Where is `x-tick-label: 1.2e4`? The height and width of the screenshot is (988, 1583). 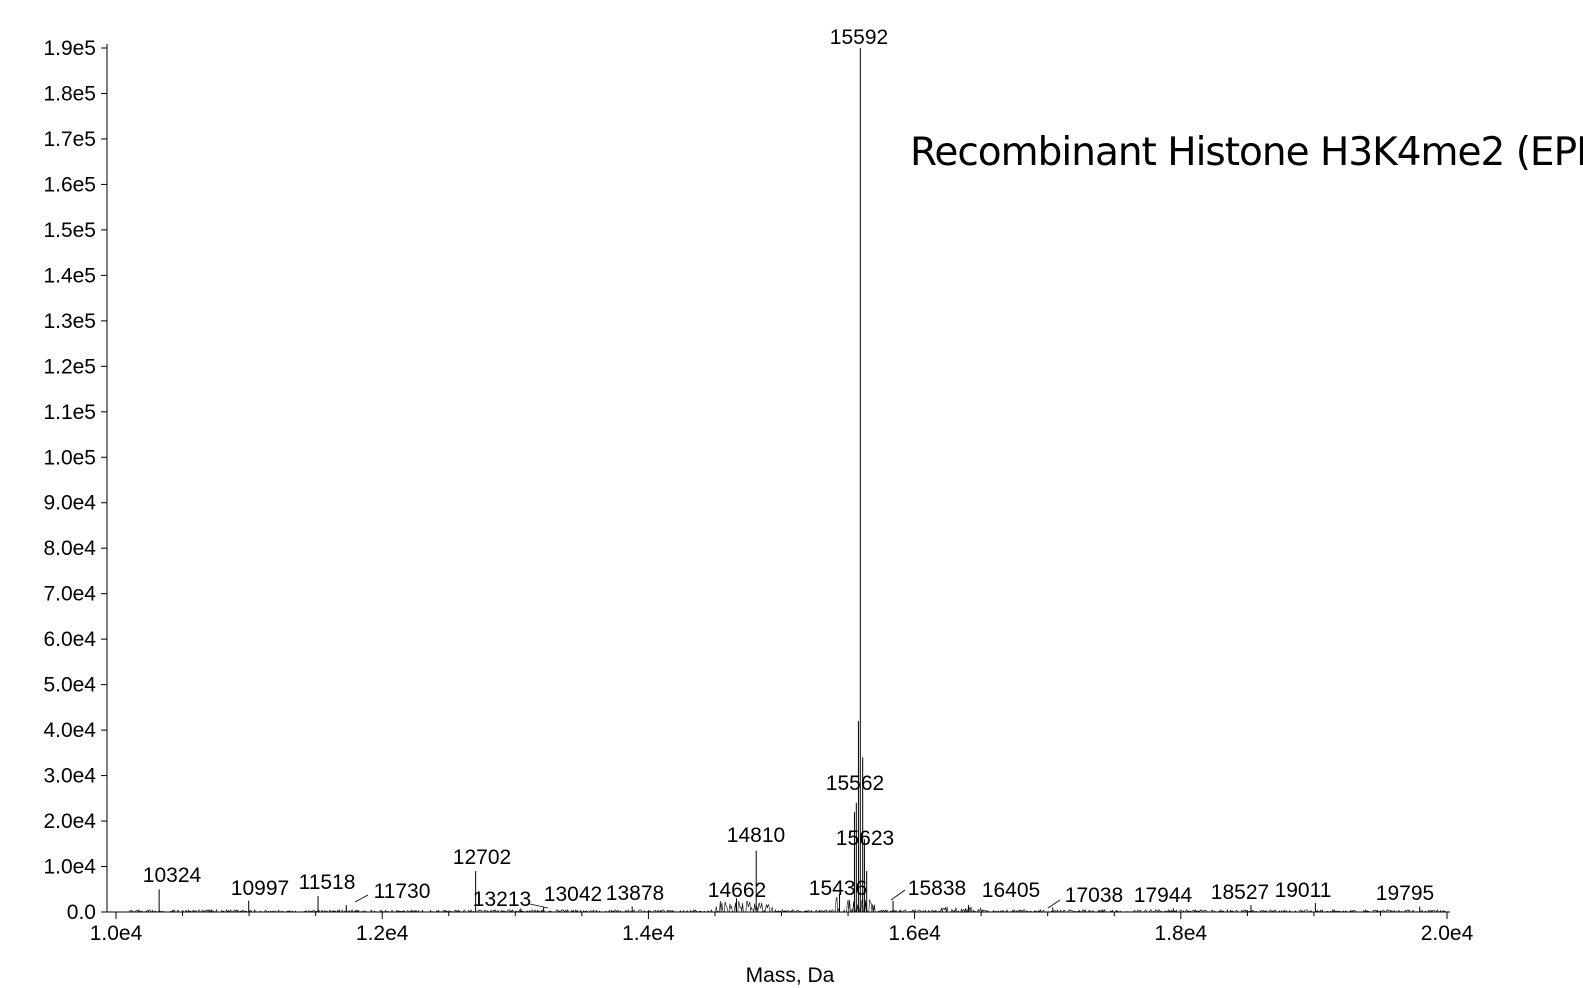 x-tick-label: 1.2e4 is located at coordinates (382, 933).